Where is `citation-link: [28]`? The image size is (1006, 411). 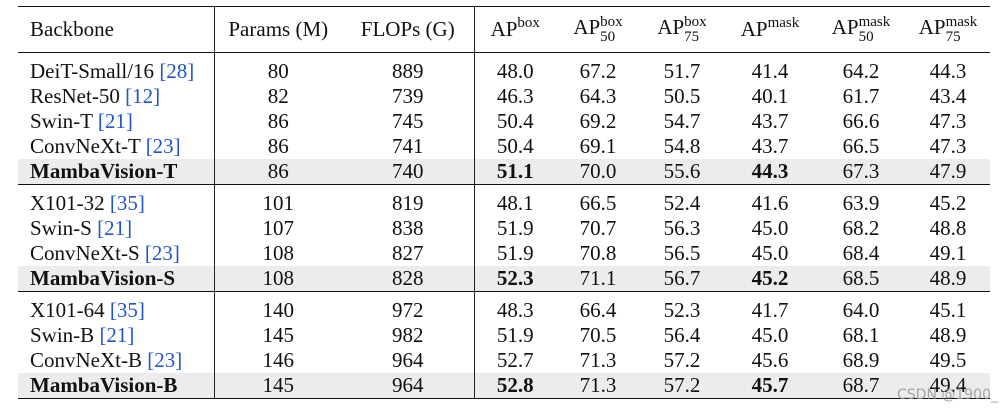 citation-link: [28] is located at coordinates (177, 71).